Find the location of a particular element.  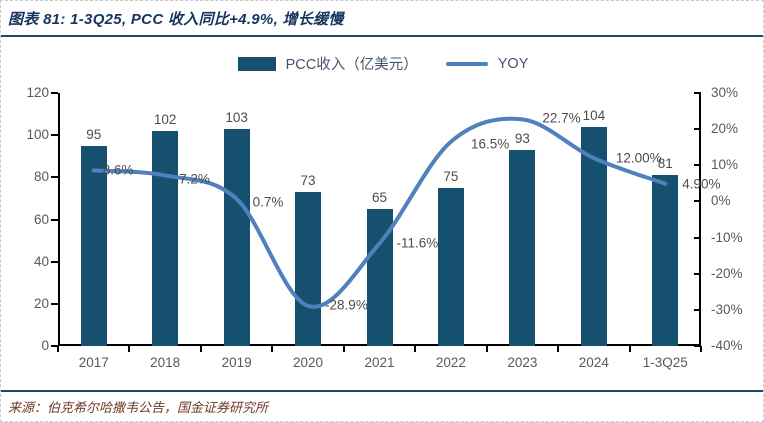

yoy-point-label: 4.90% is located at coordinates (701, 184).